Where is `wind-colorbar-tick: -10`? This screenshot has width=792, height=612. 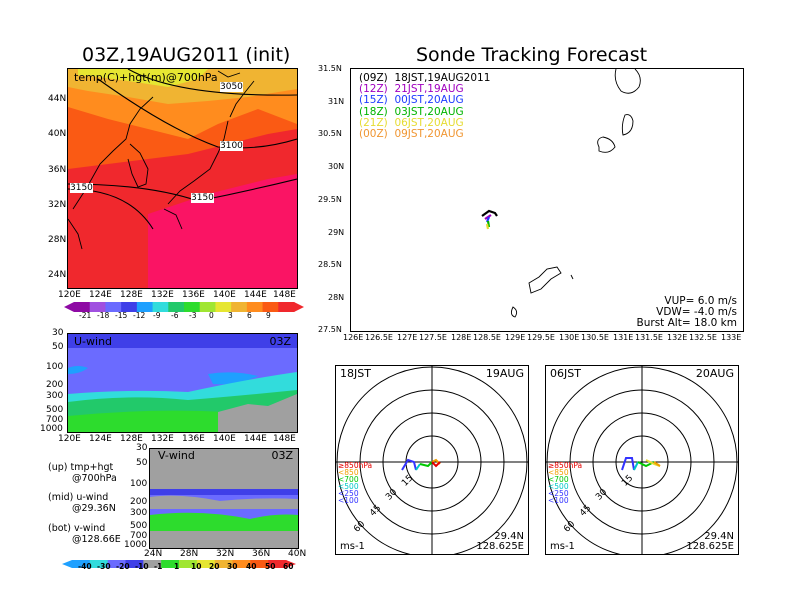 wind-colorbar-tick: -10 is located at coordinates (142, 566).